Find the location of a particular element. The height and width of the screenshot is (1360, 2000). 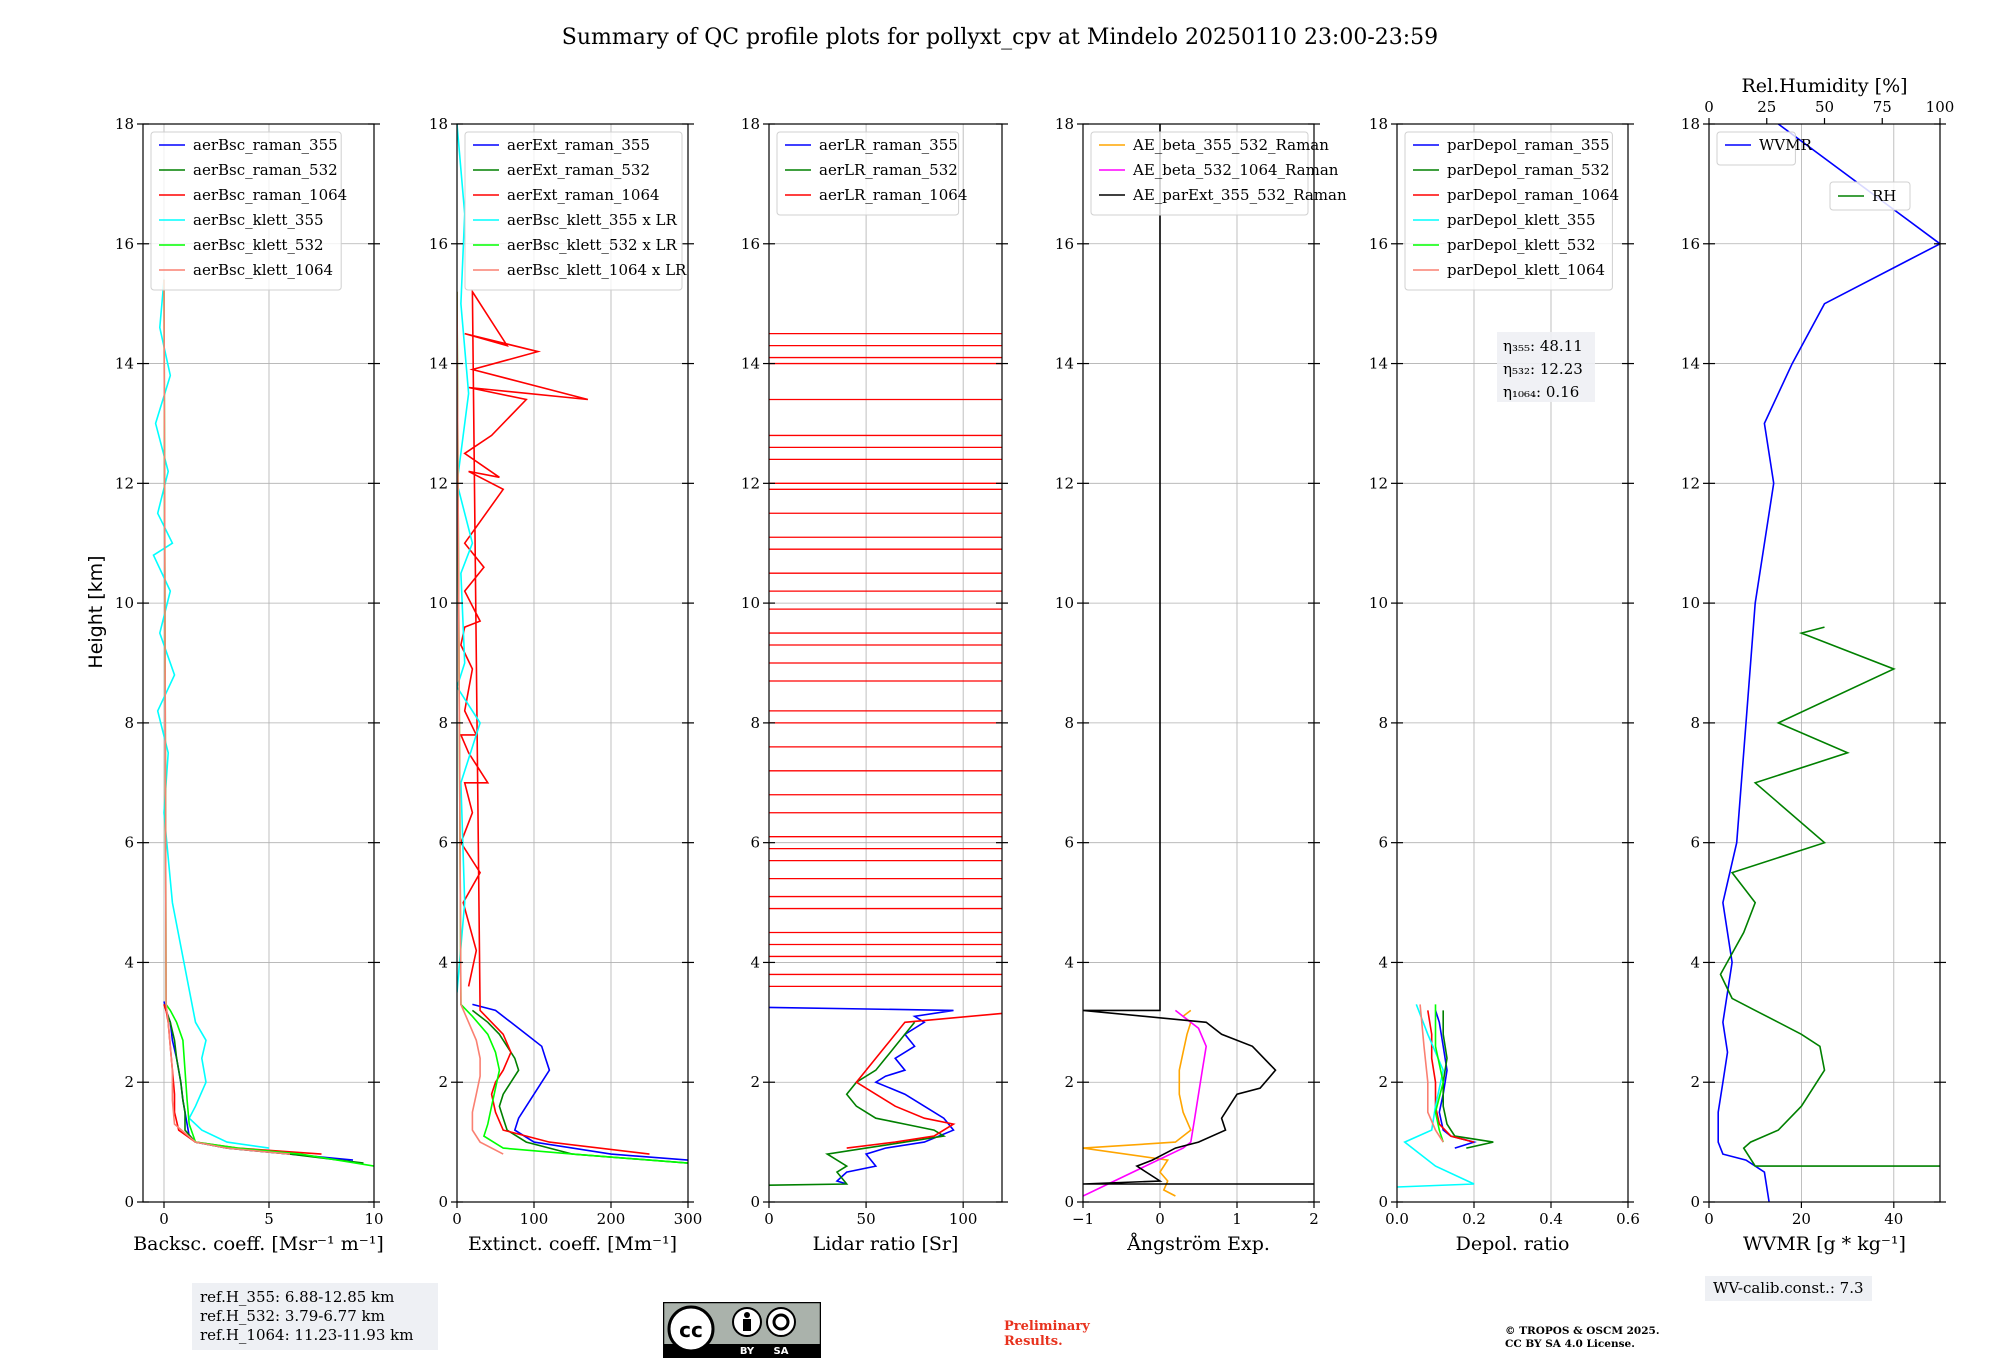

top-x-tick-label: 0 is located at coordinates (1709, 107).